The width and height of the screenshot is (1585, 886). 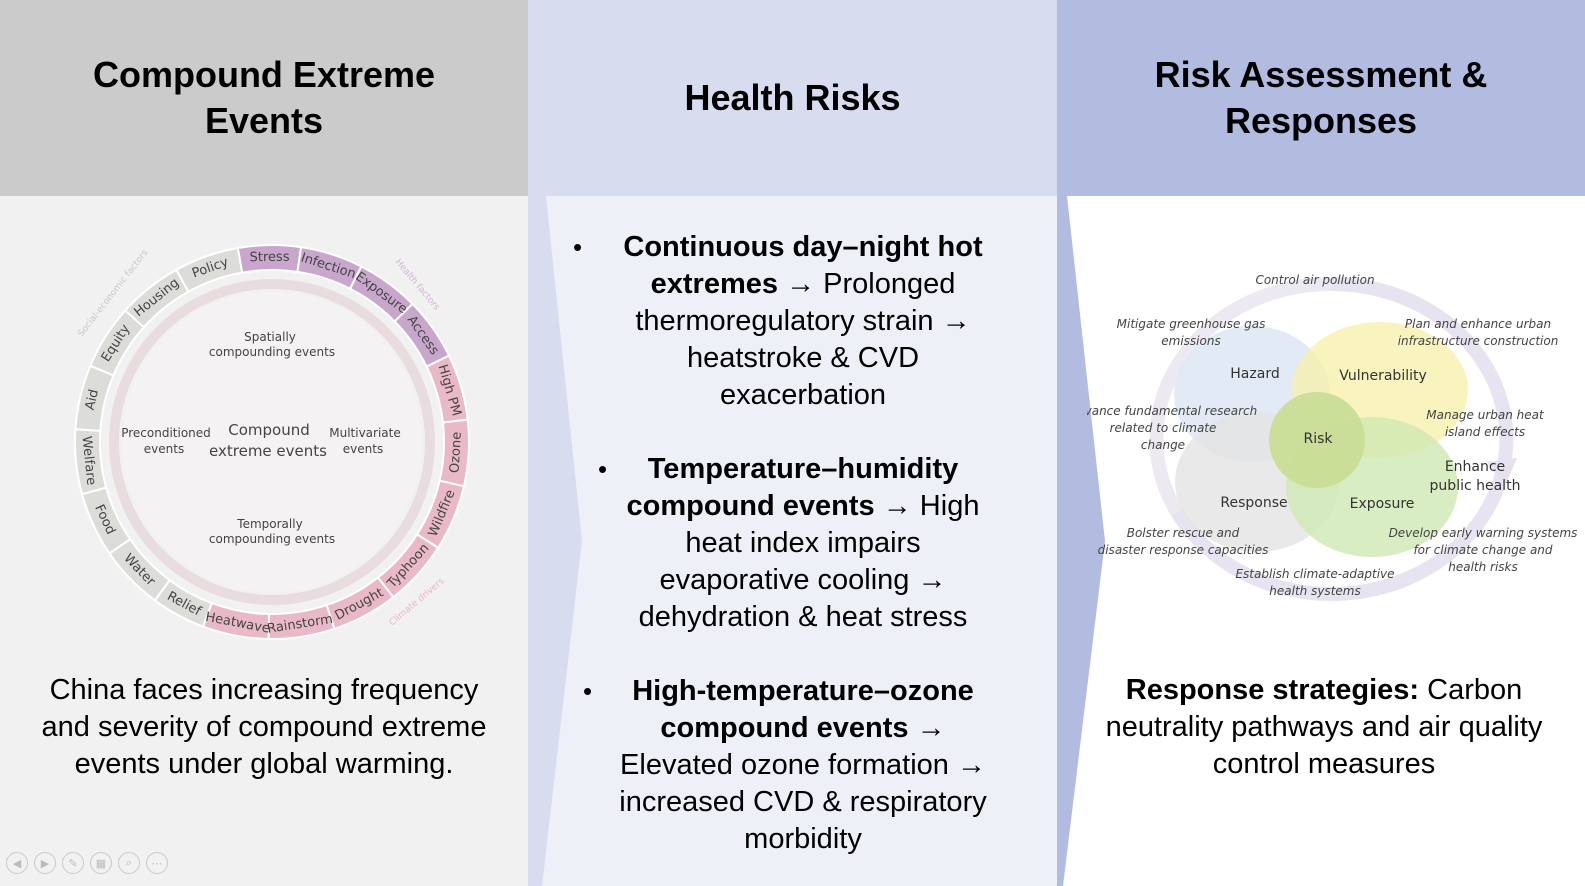 I want to click on preconditioned-line1: Preconditioned, so click(x=166, y=433).